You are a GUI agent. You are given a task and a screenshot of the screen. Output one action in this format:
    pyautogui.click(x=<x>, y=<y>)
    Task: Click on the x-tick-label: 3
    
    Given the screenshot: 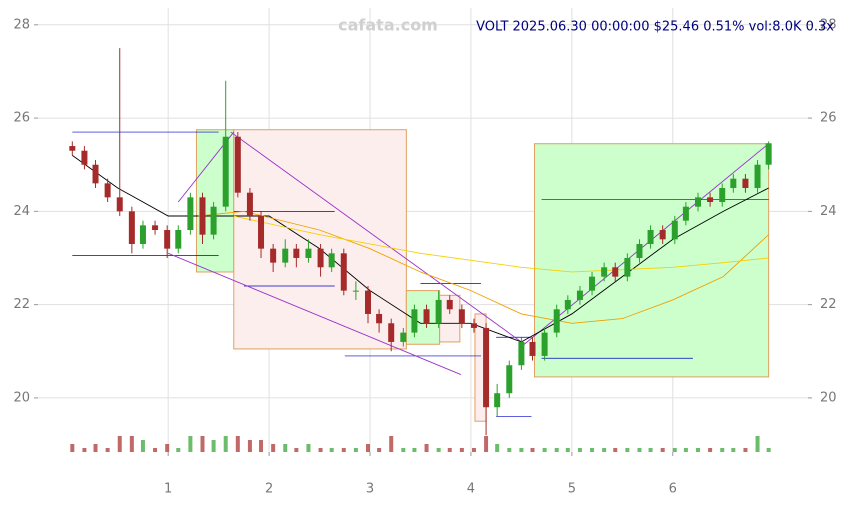 What is the action you would take?
    pyautogui.click(x=370, y=489)
    